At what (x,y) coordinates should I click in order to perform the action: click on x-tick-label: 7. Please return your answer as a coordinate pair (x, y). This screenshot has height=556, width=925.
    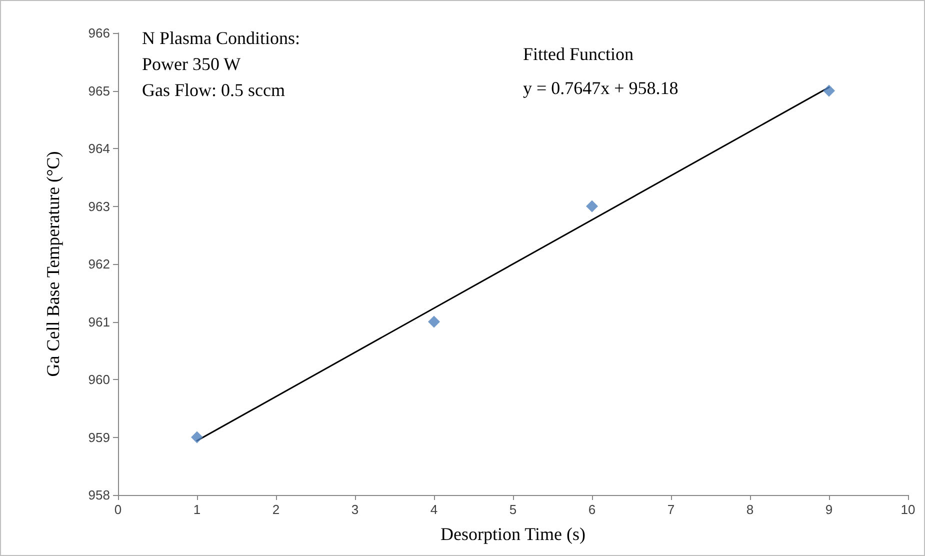
    Looking at the image, I should click on (671, 509).